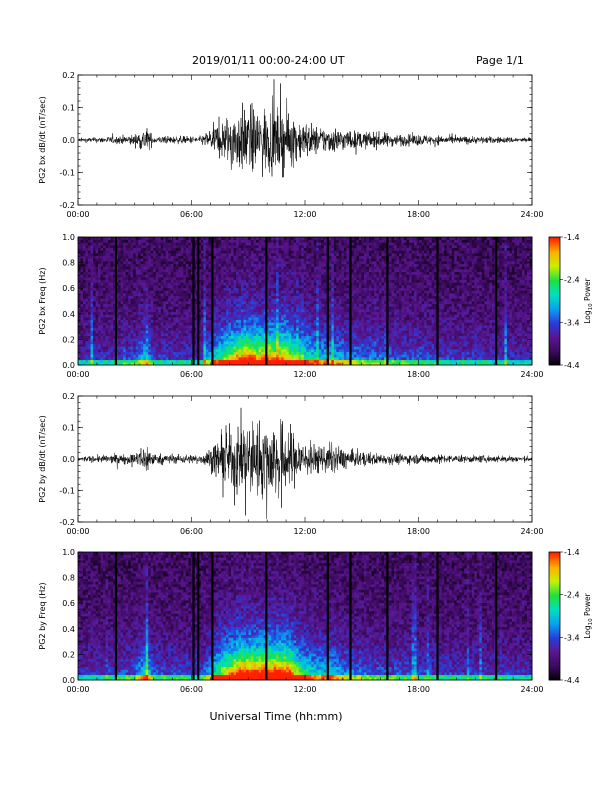 This screenshot has height=792, width=612. I want to click on page-indicator: Page 1/1, so click(500, 60).